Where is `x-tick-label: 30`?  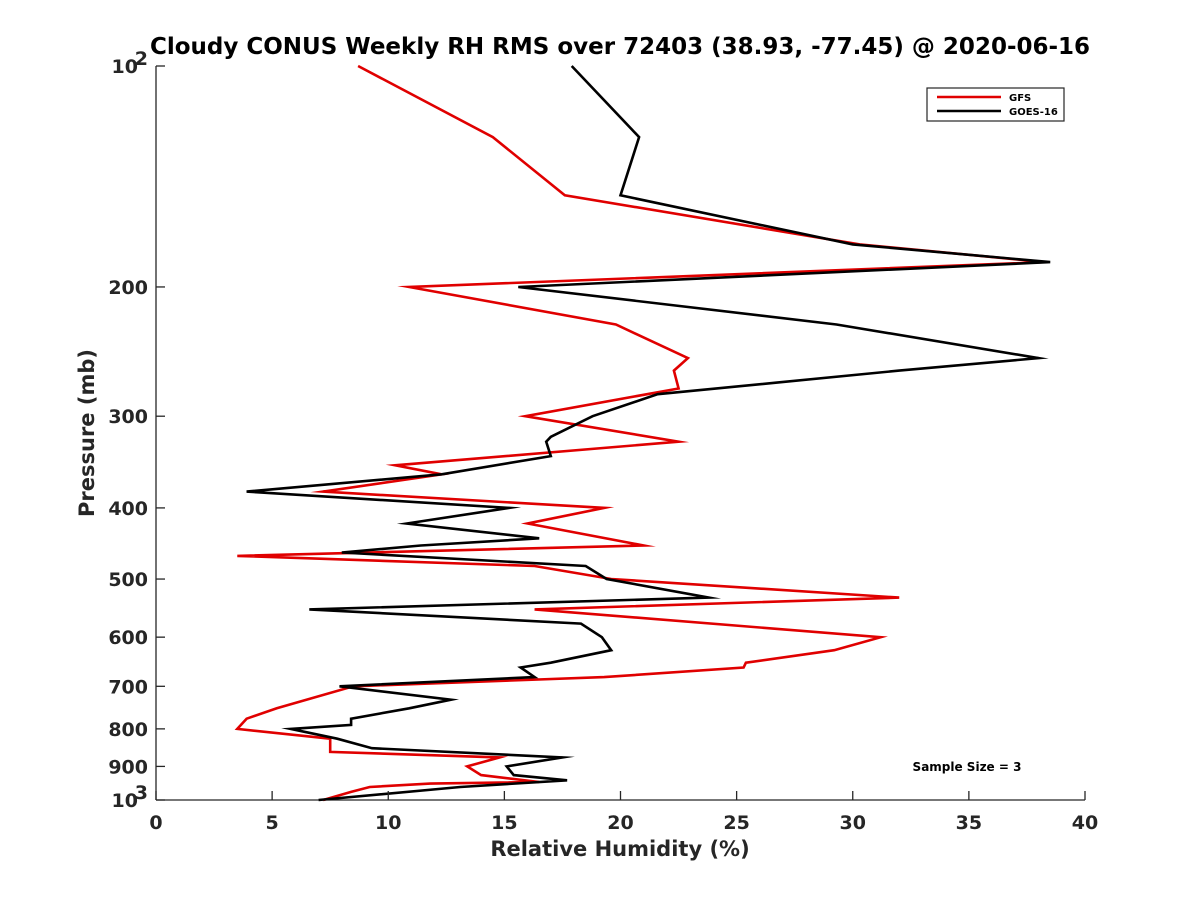 x-tick-label: 30 is located at coordinates (853, 823).